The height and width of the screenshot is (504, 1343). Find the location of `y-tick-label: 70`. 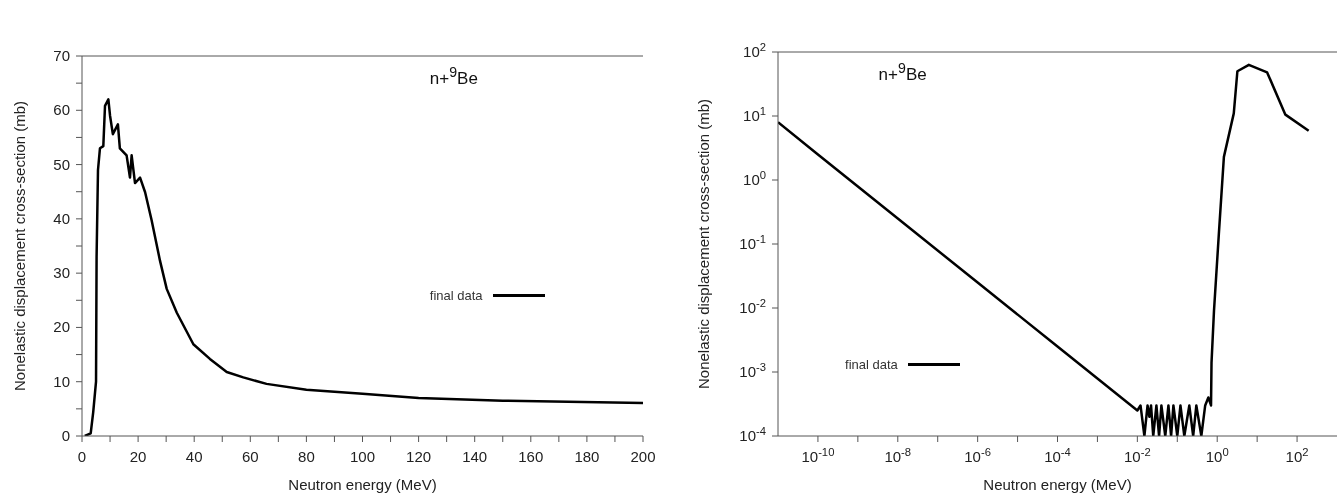

y-tick-label: 70 is located at coordinates (61, 55).